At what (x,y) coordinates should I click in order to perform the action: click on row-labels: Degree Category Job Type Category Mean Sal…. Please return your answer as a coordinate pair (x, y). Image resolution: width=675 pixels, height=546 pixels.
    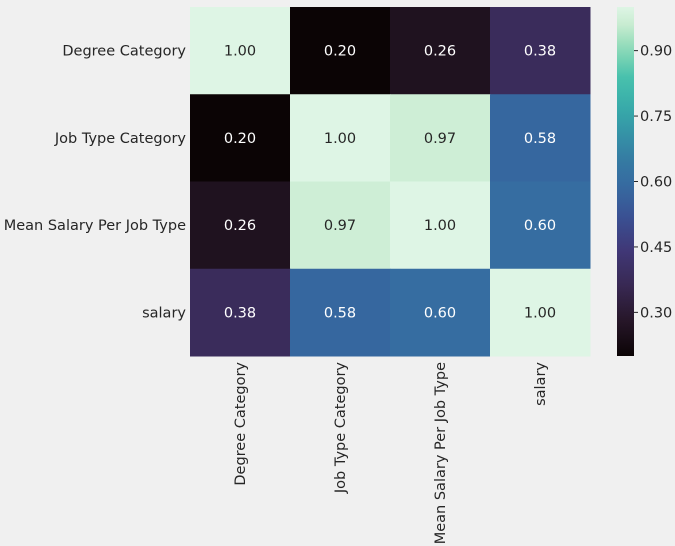
    Looking at the image, I should click on (95, 183).